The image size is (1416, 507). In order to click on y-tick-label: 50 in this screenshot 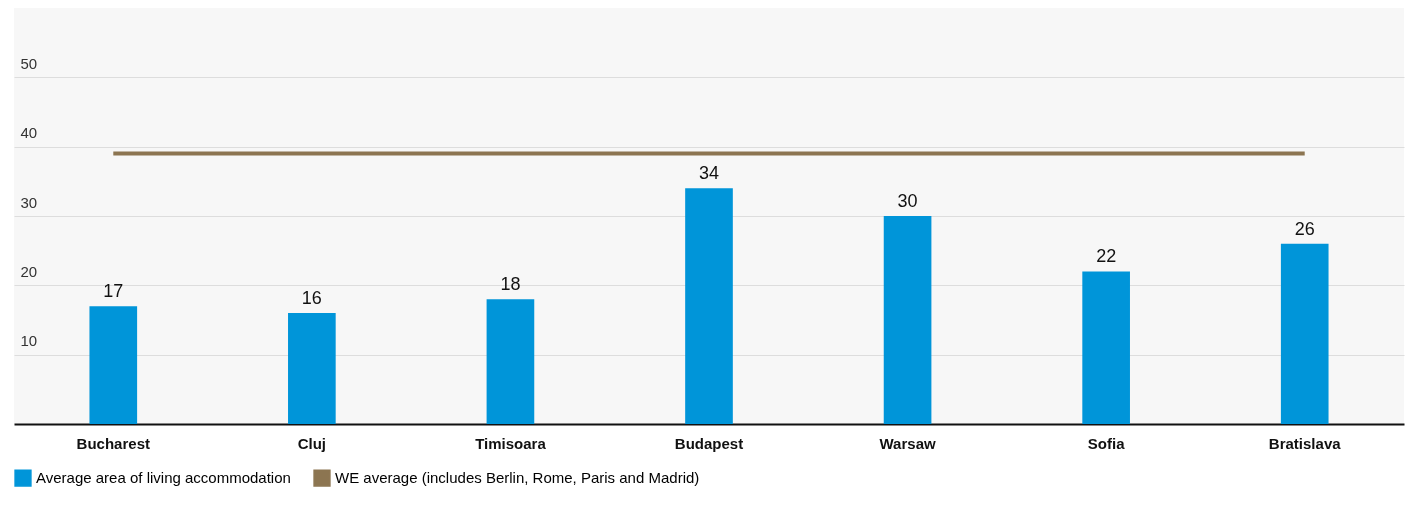, I will do `click(29, 63)`.